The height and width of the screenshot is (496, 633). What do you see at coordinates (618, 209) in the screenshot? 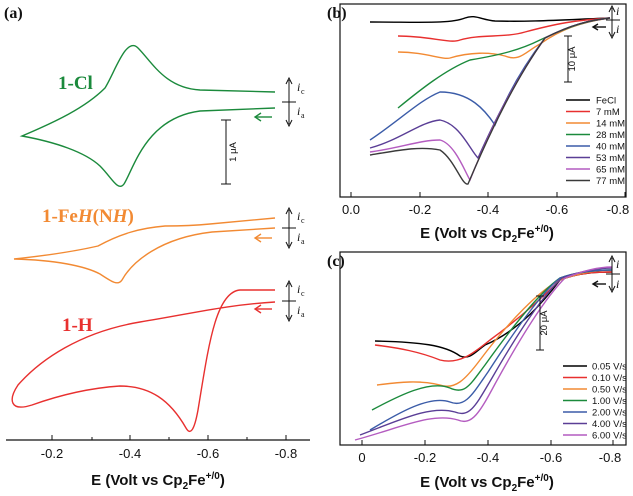
I see `x-tick-b: -0.8` at bounding box center [618, 209].